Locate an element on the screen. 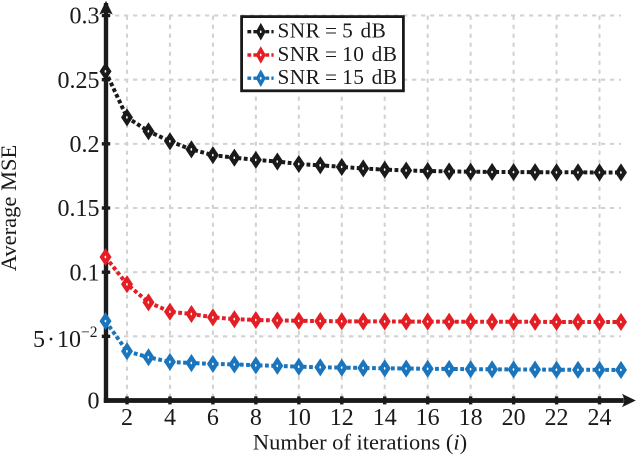 This screenshot has width=636, height=456. svg-text: 0.25 is located at coordinates (79, 81).